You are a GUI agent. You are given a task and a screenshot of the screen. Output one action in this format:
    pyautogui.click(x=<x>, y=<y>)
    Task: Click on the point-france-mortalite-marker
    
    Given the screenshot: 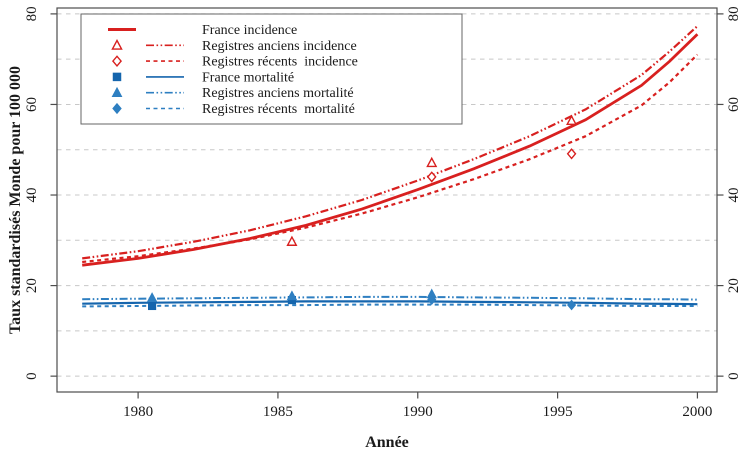 What is the action you would take?
    pyautogui.click(x=152, y=306)
    